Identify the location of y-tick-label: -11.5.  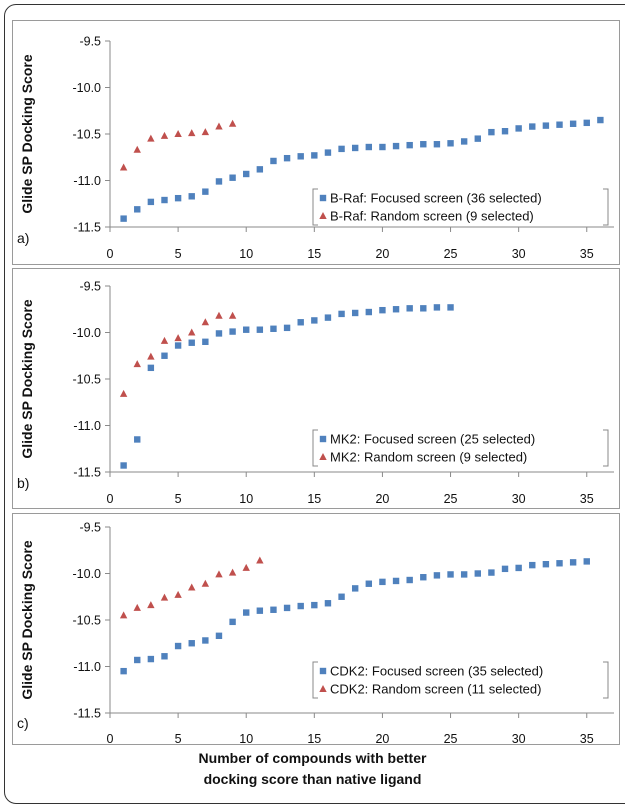
(87, 228).